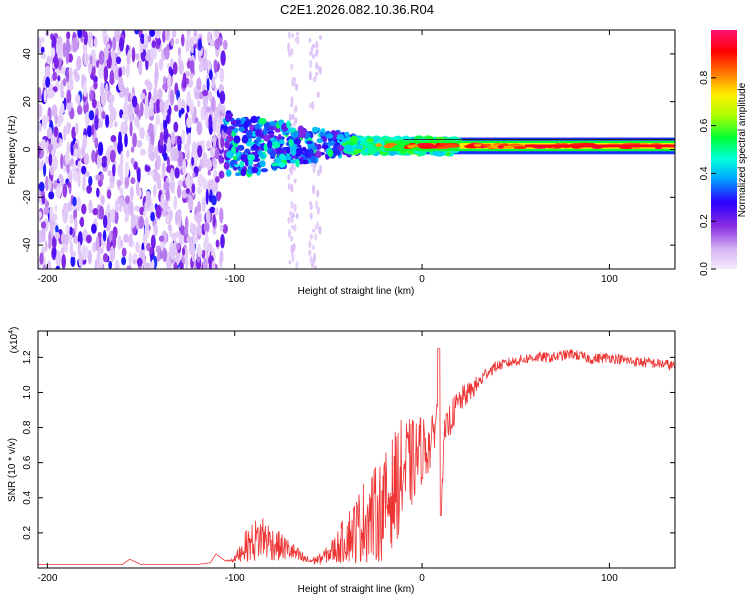 This screenshot has width=750, height=600. I want to click on top-y-tick-label: 20, so click(27, 102).